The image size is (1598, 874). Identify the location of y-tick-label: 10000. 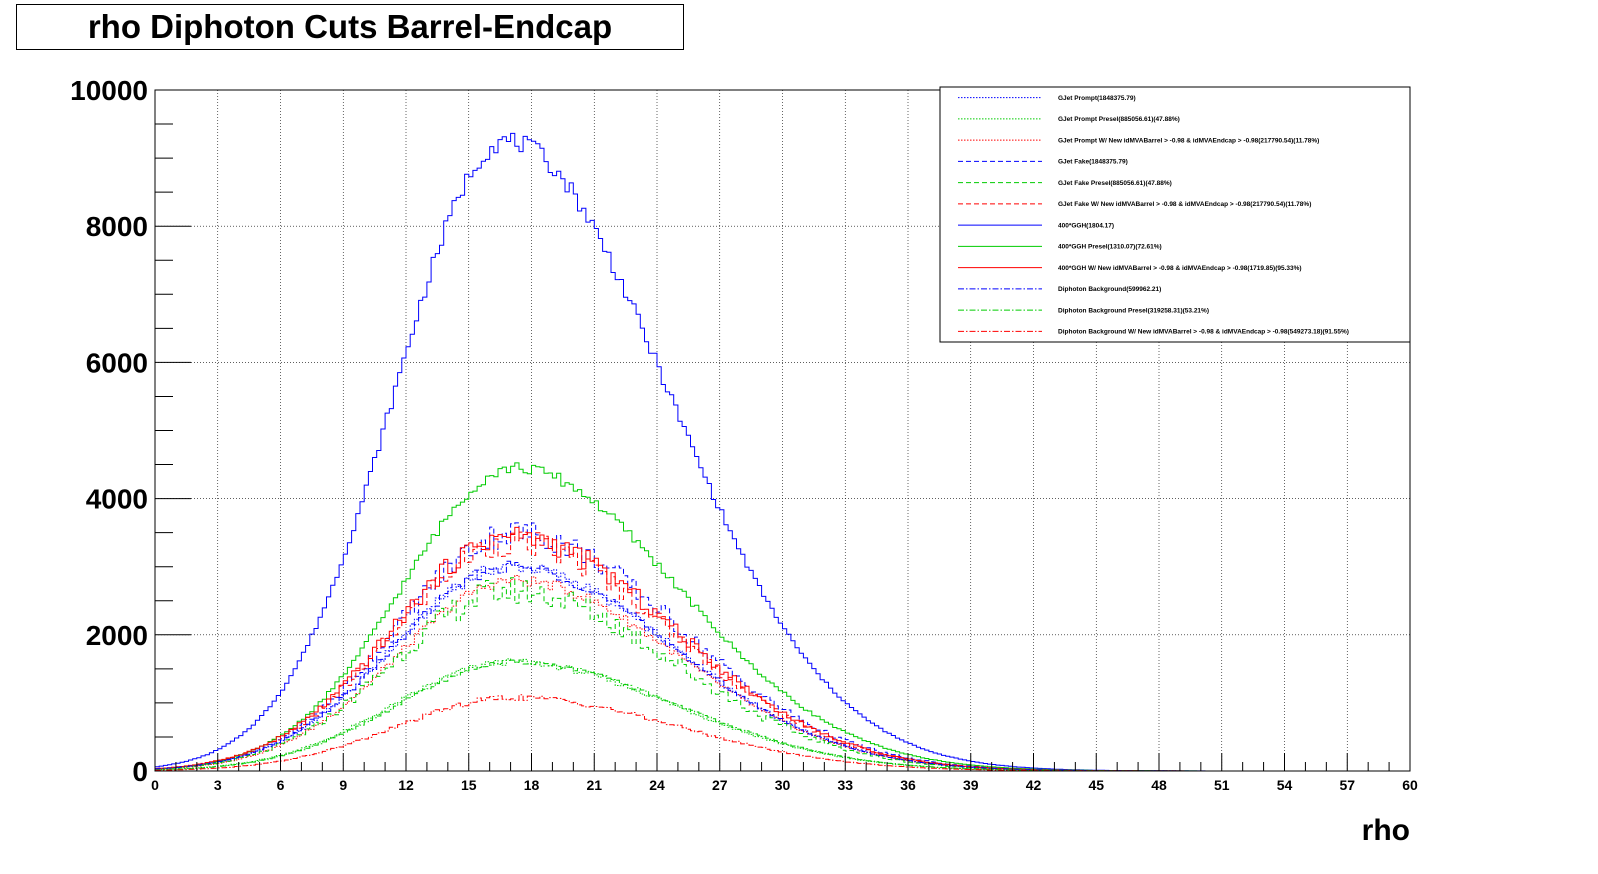
(109, 90).